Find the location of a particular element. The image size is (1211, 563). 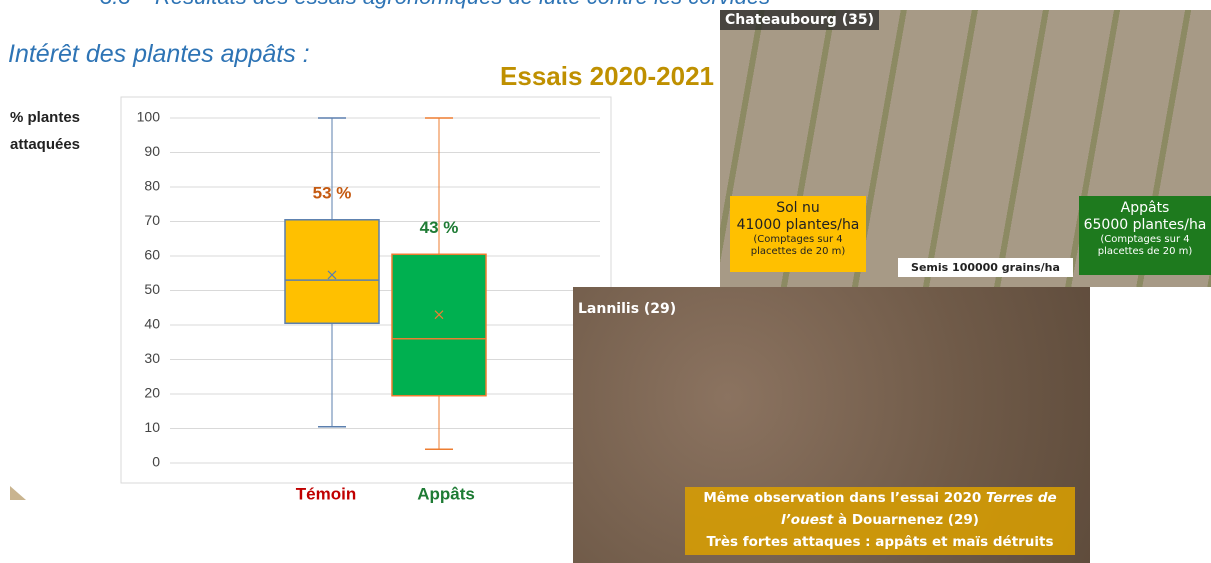

photo-label: Lannilis (29) is located at coordinates (627, 309).